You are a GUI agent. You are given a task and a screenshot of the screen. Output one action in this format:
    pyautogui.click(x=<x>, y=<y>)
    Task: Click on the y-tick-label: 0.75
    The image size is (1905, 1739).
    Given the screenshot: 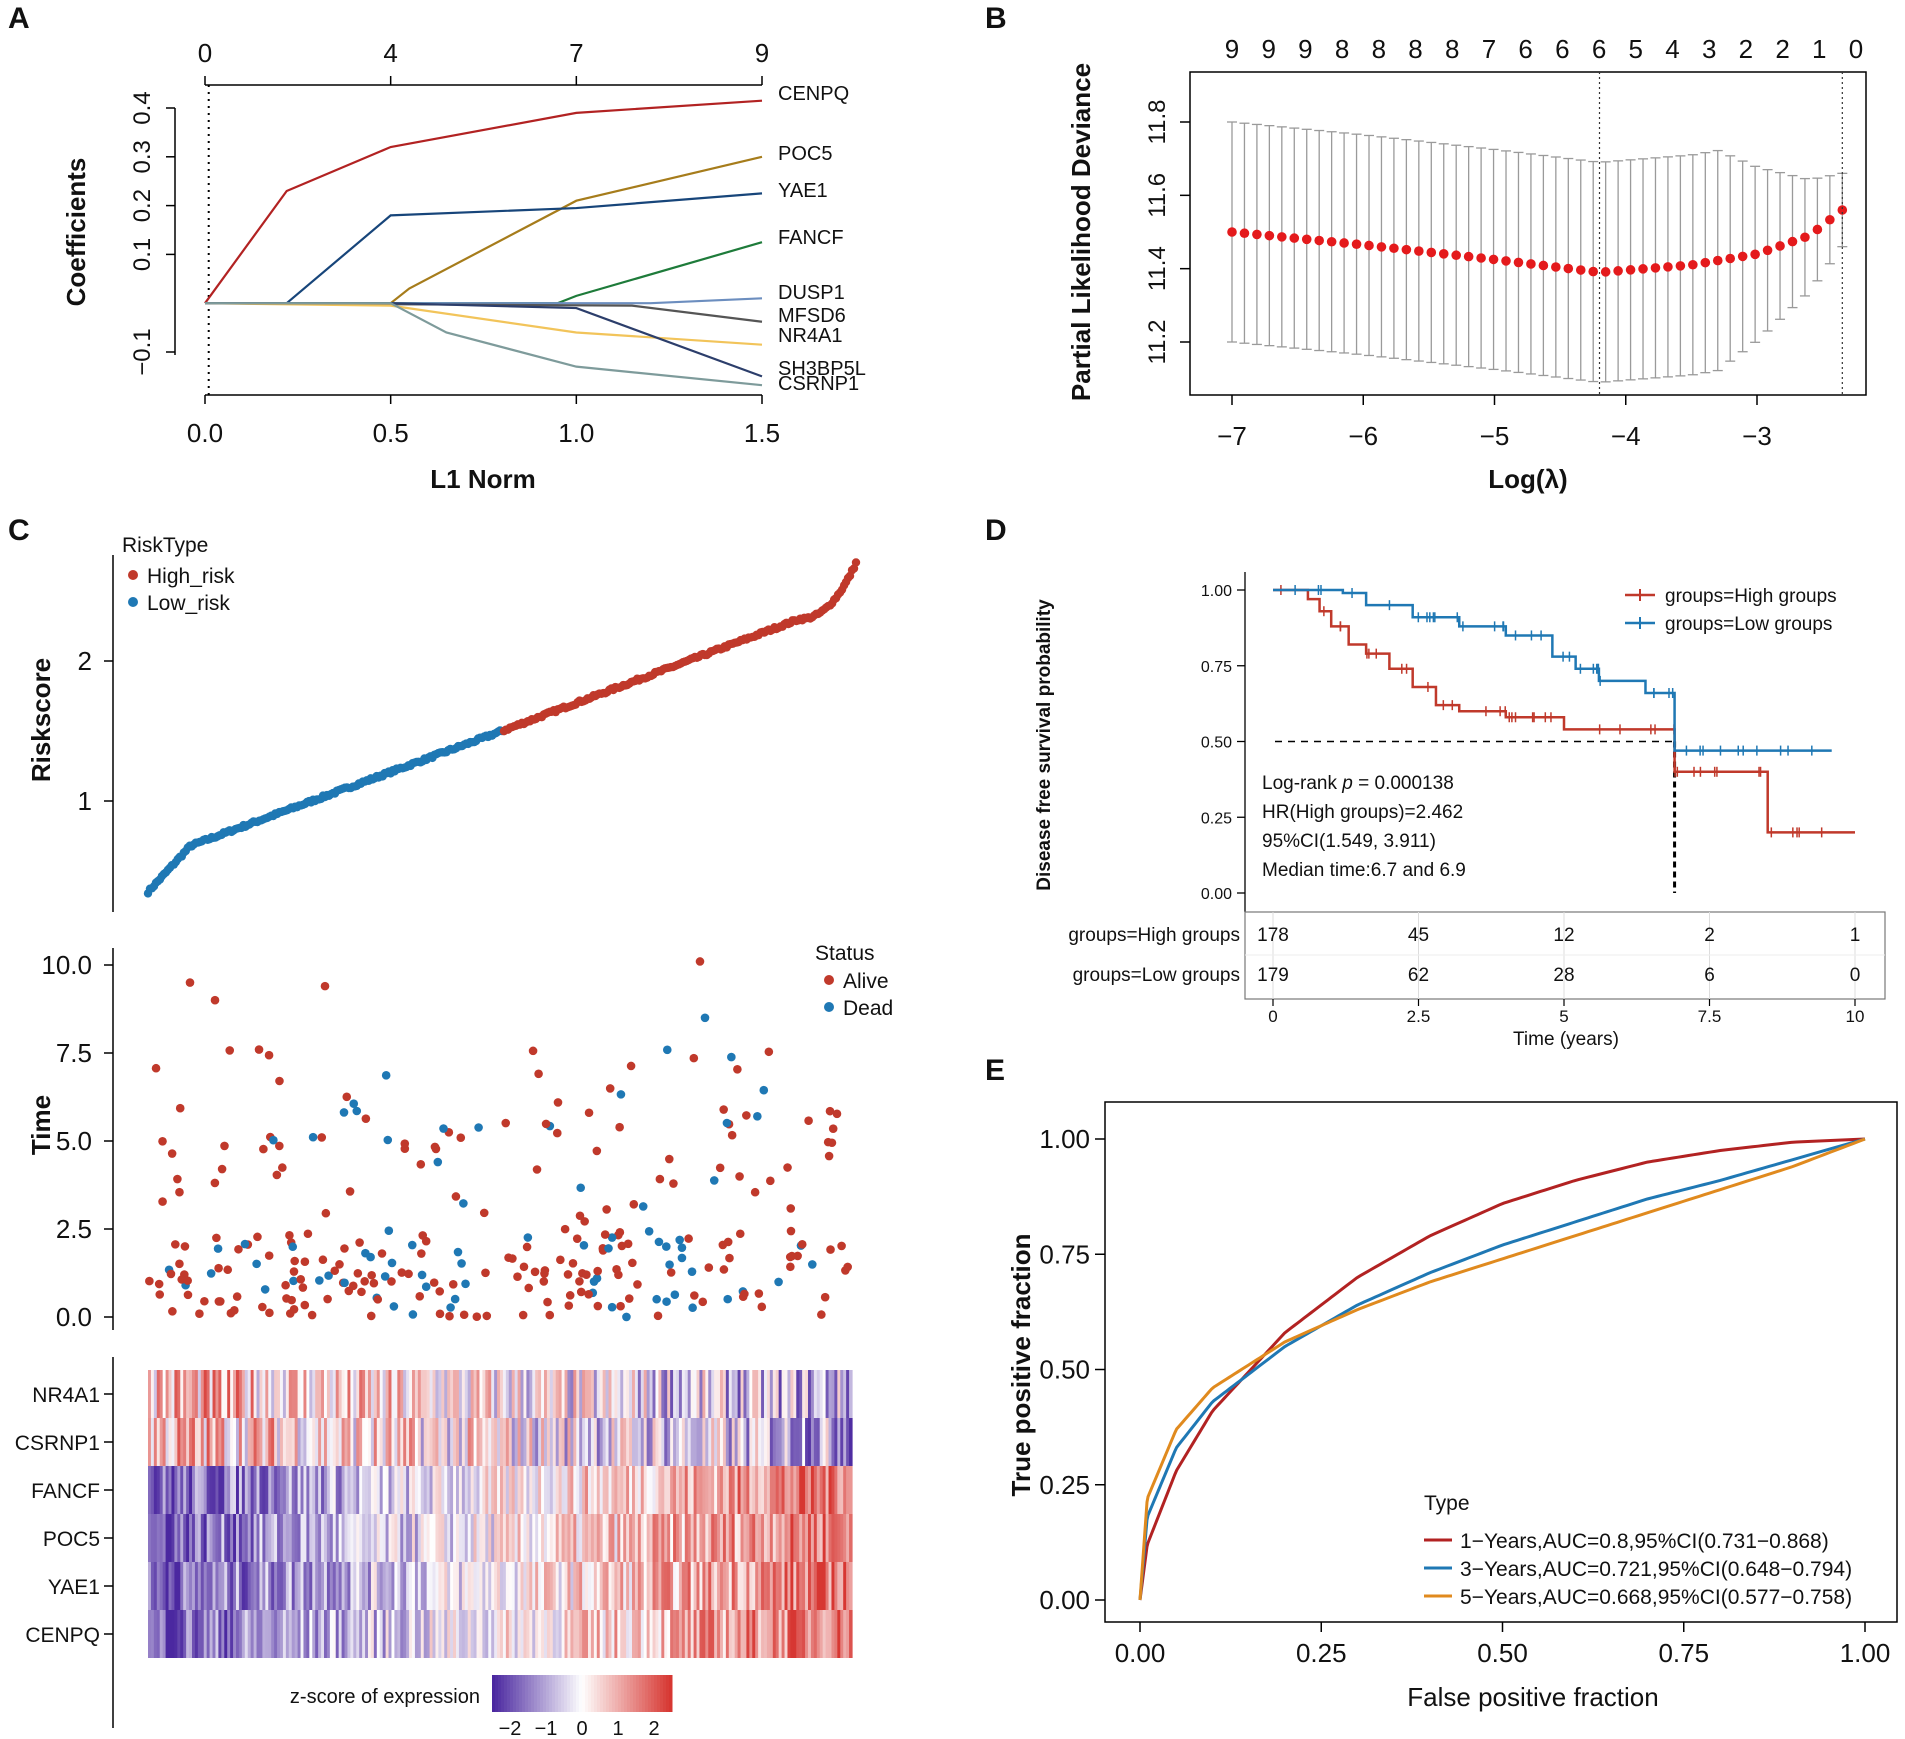 What is the action you would take?
    pyautogui.click(x=1216, y=667)
    